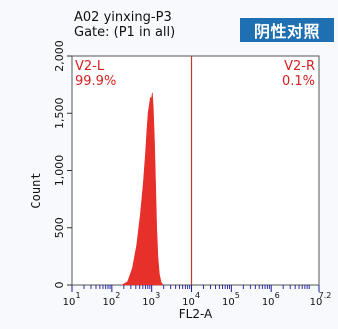  What do you see at coordinates (59, 114) in the screenshot?
I see `y-tick-label: 1,500` at bounding box center [59, 114].